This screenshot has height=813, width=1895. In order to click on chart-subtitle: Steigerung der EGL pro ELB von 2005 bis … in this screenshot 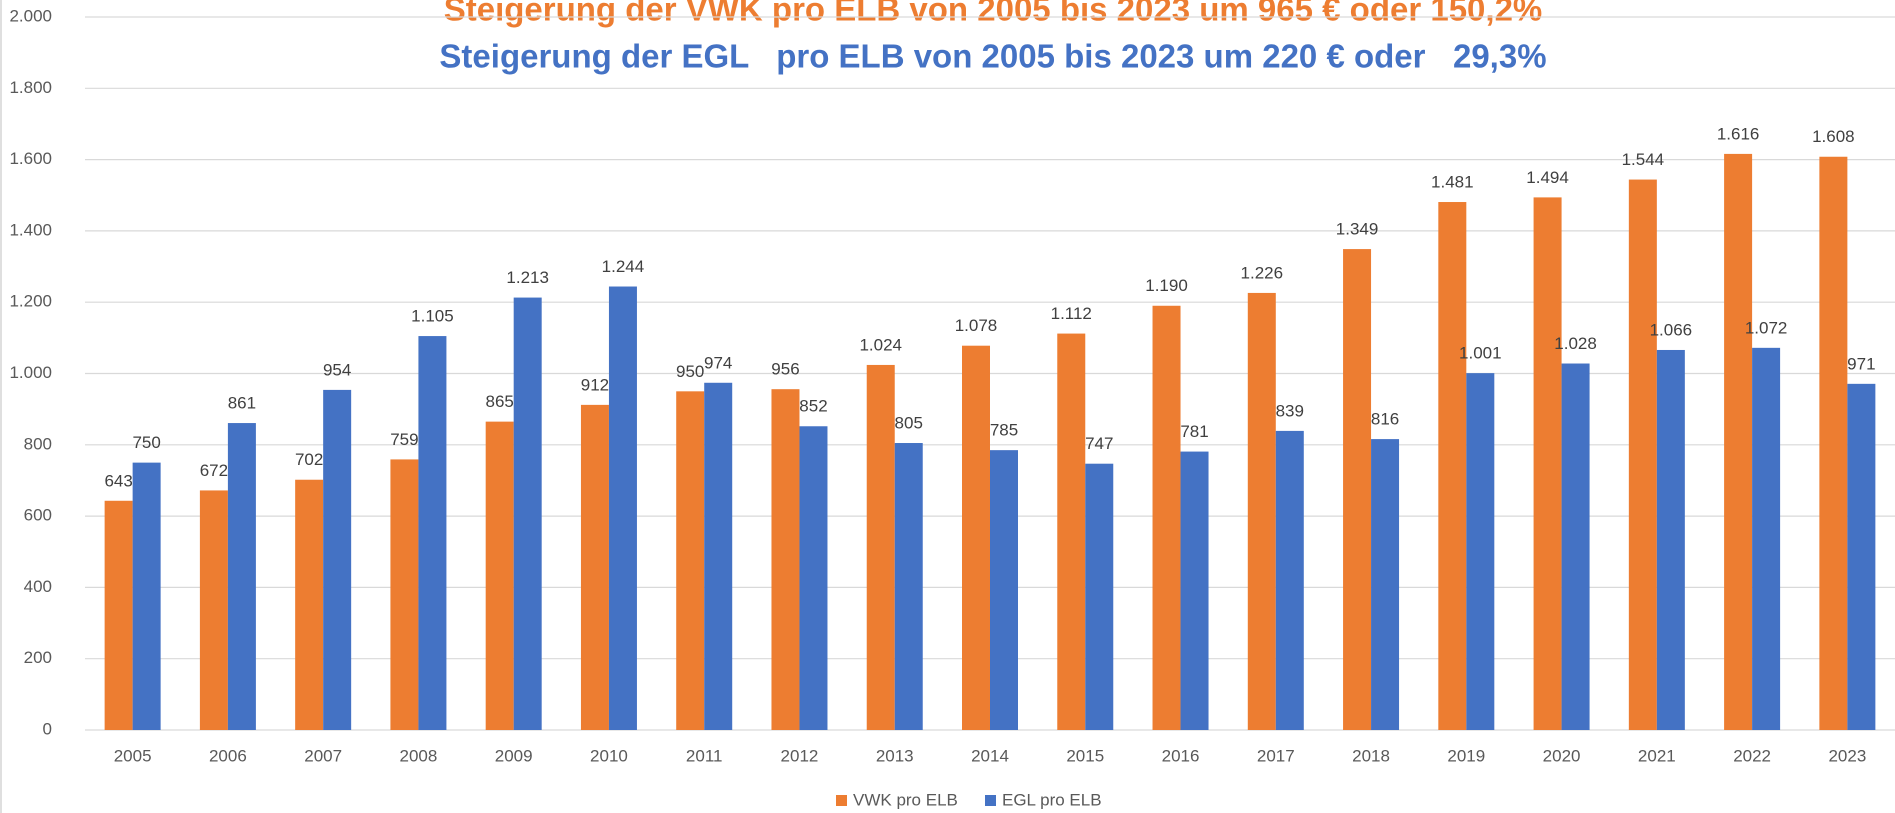, I will do `click(992, 56)`.